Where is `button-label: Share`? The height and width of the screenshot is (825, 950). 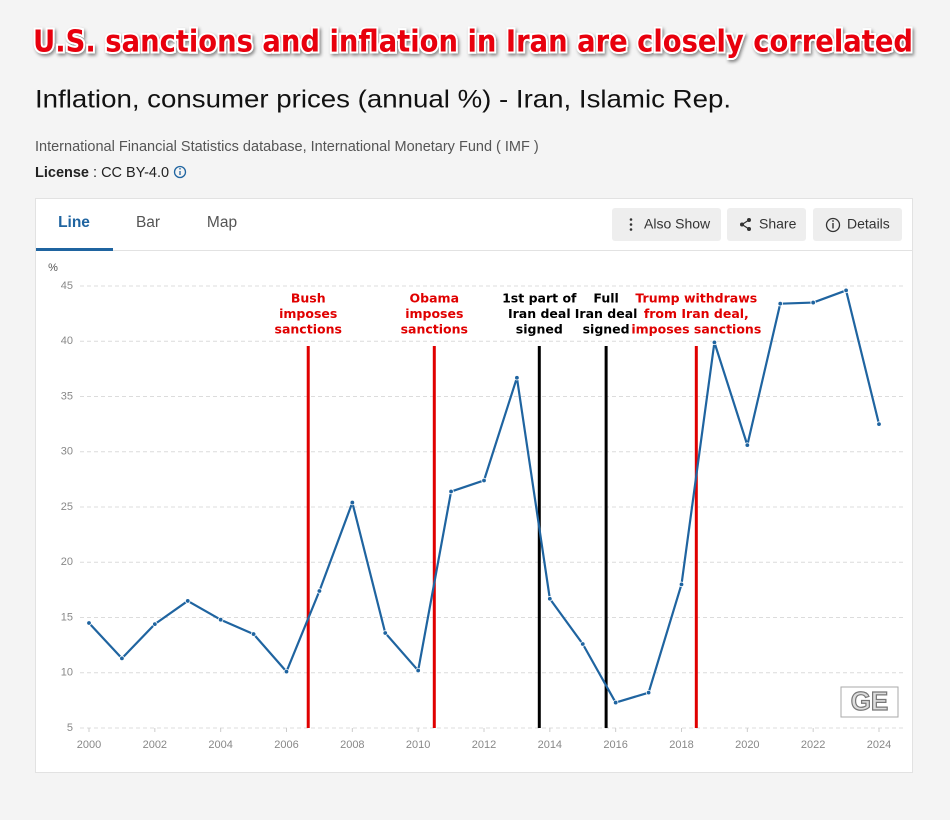
button-label: Share is located at coordinates (778, 224).